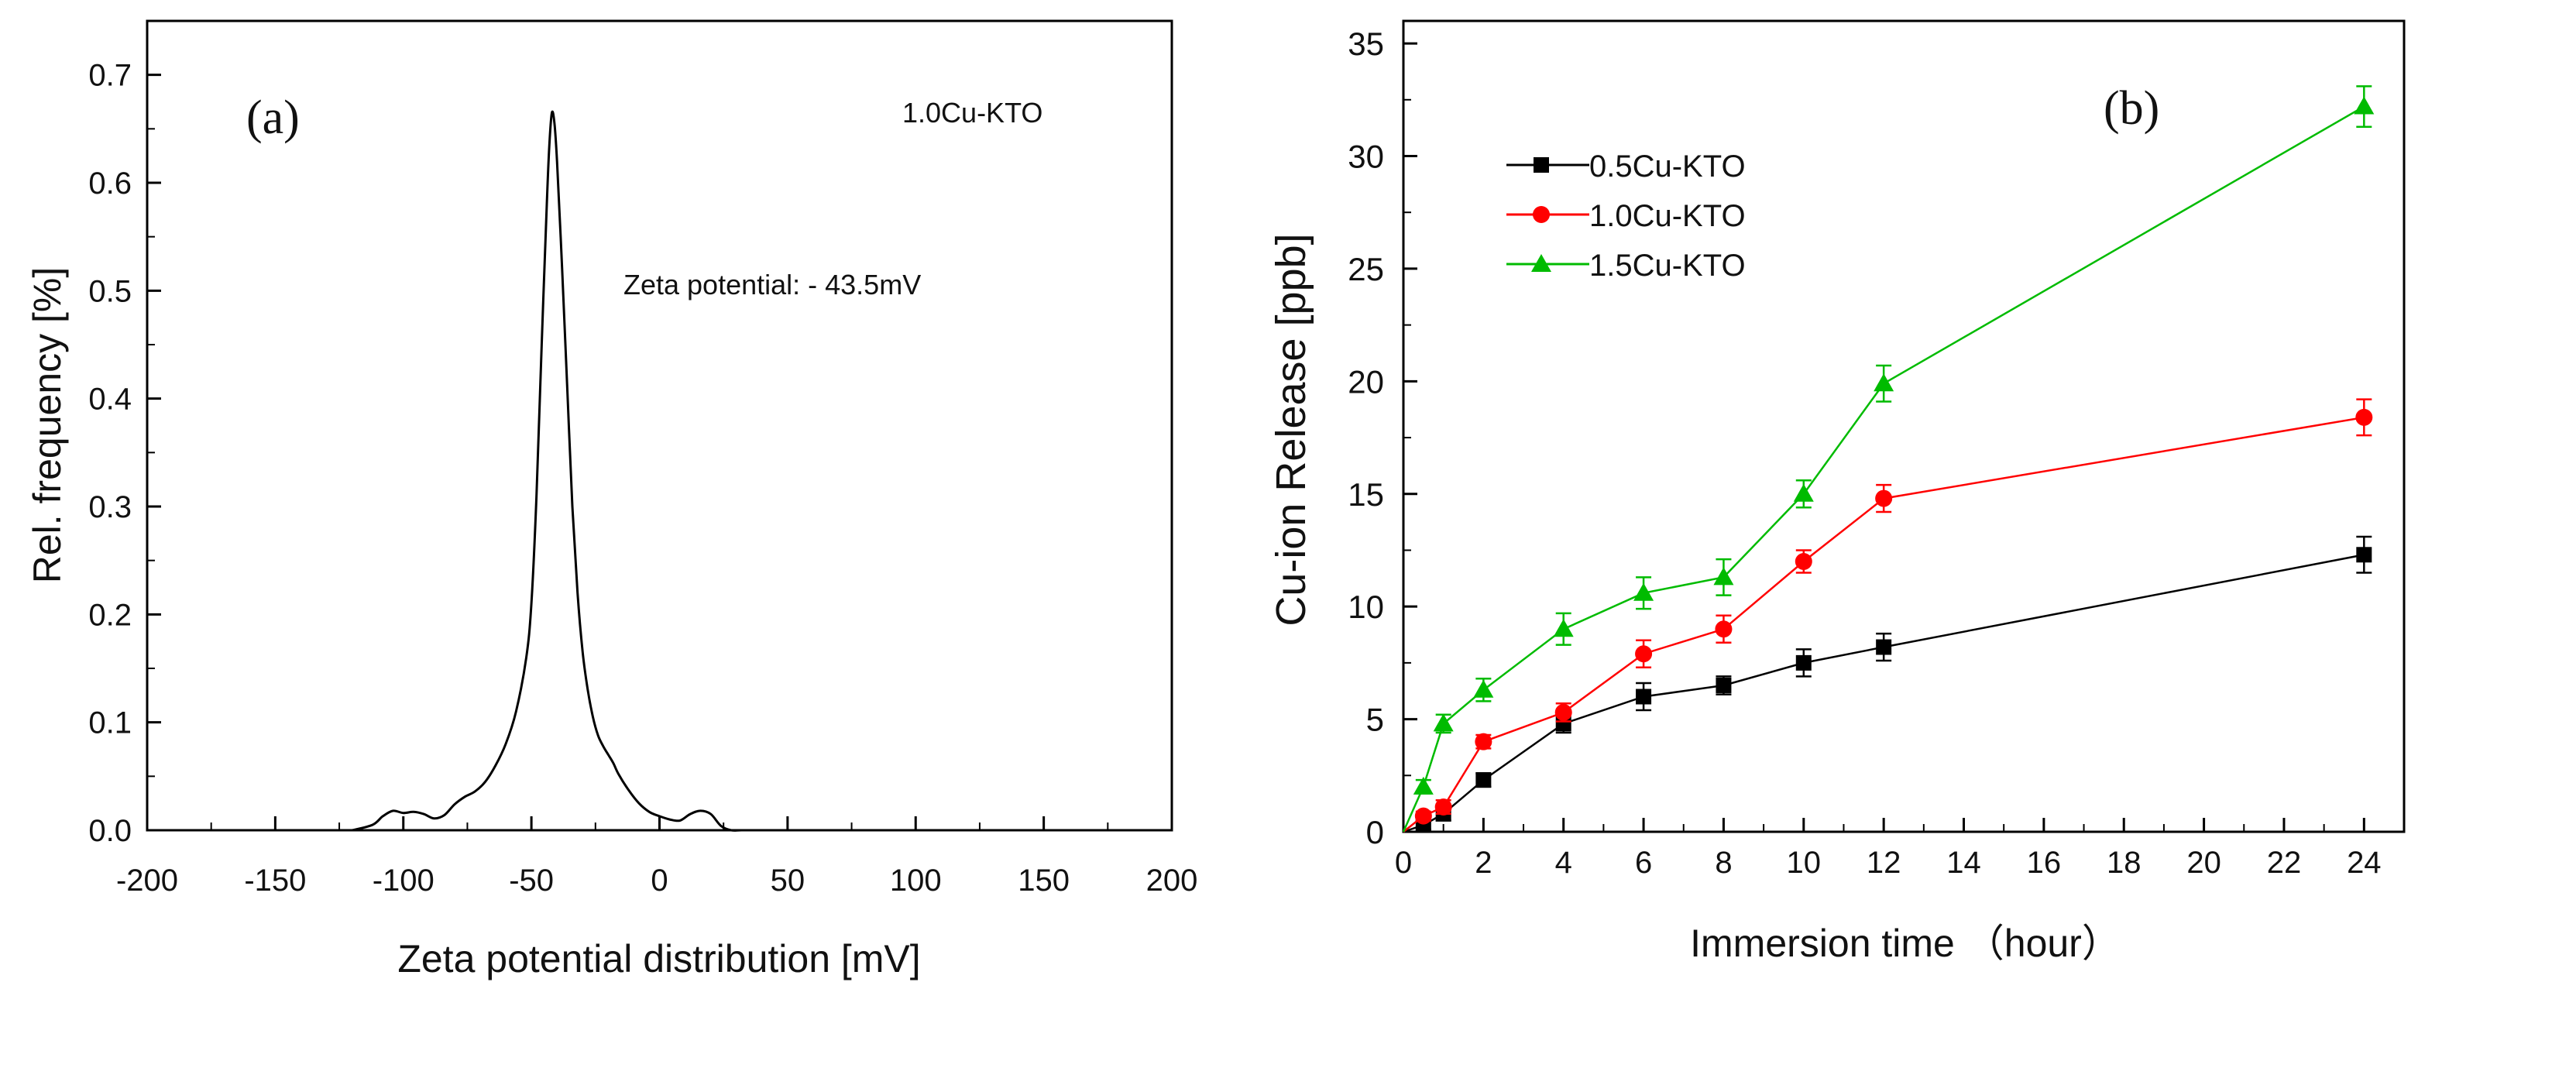 Image resolution: width=2576 pixels, height=1068 pixels. Describe the element at coordinates (1884, 694) in the screenshot. I see `series-line-0.5Cu-KTO` at that location.